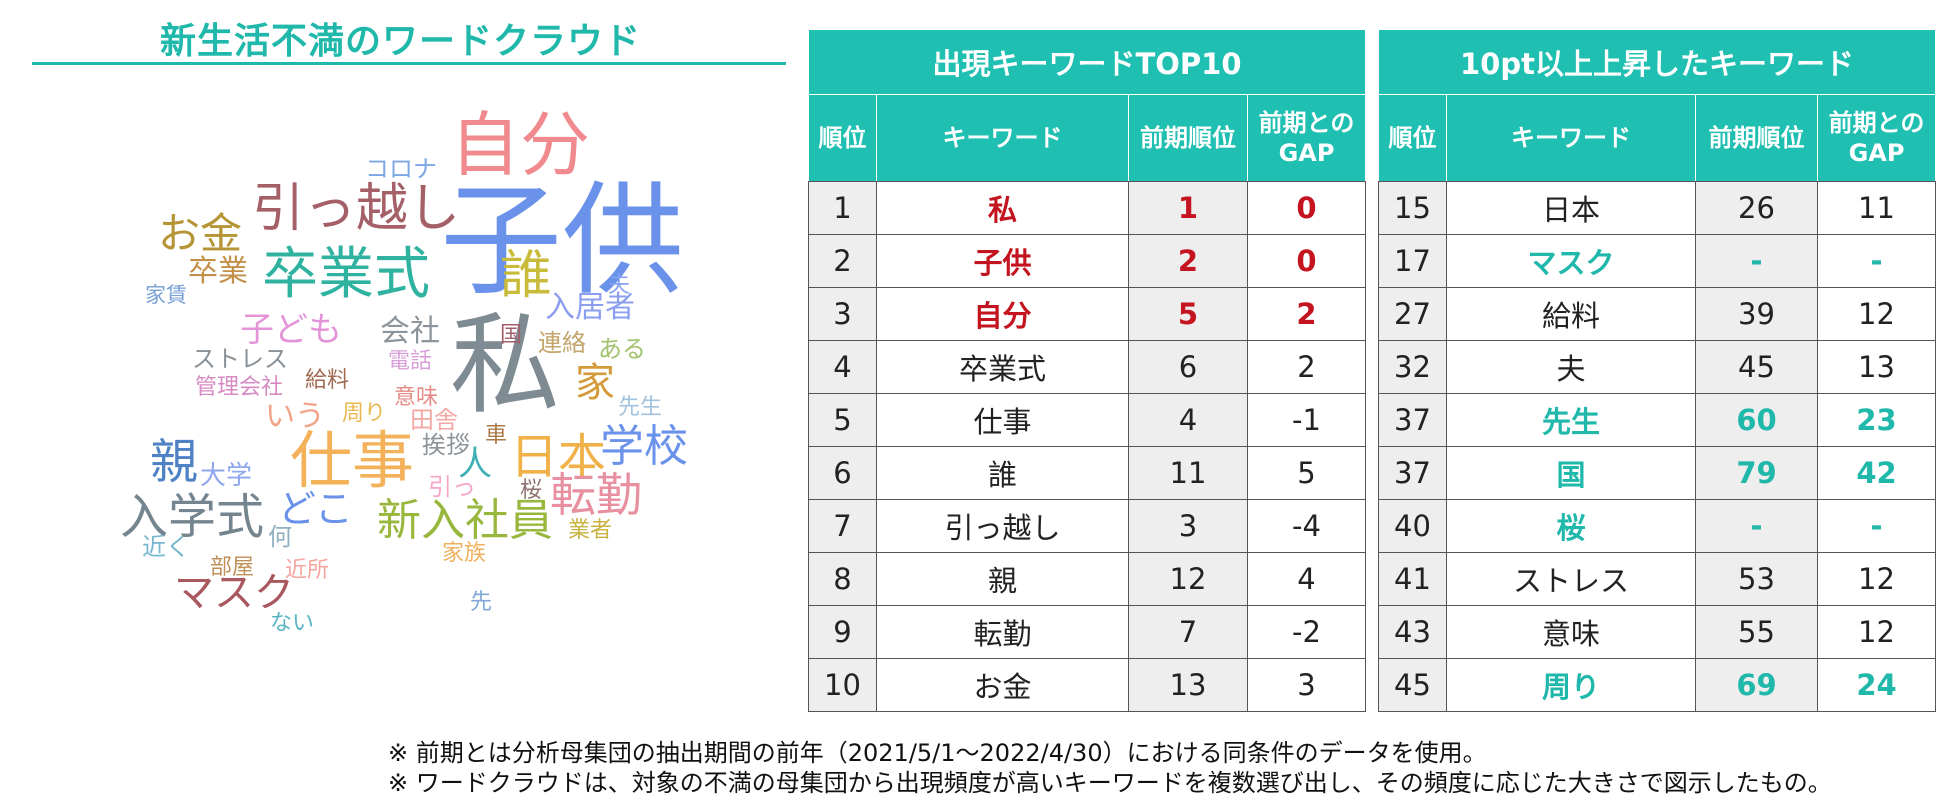  Describe the element at coordinates (1188, 314) in the screenshot. I see `prev-rank-cell: 5` at that location.